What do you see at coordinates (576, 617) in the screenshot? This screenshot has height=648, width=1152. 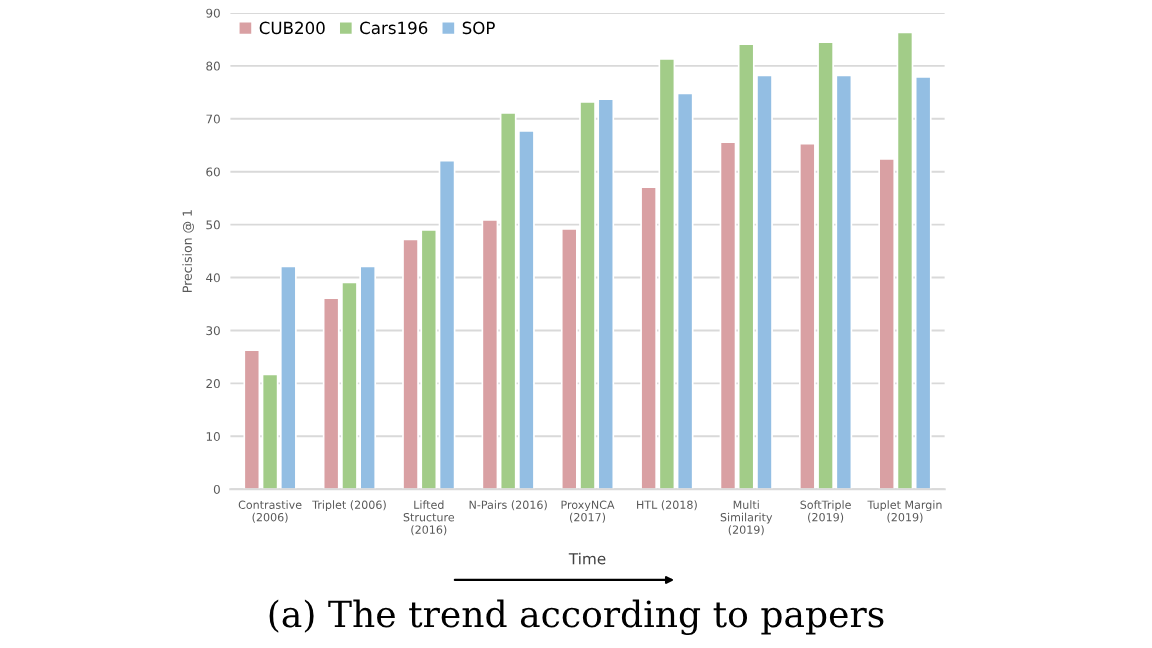 I see `text: (a) The trend according to papers` at bounding box center [576, 617].